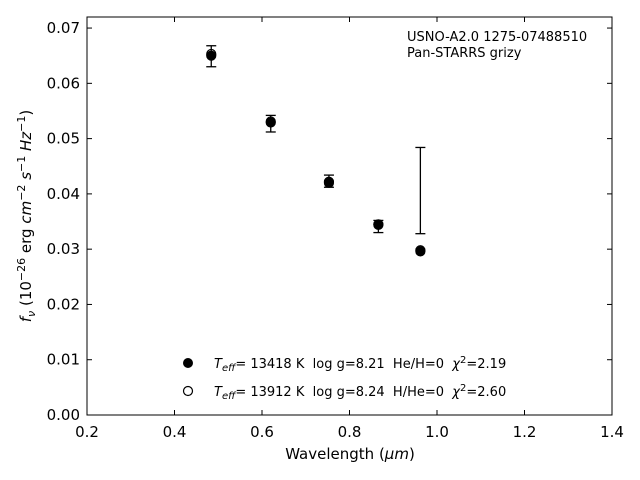 This screenshot has width=640, height=480. What do you see at coordinates (21, 269) in the screenshot?
I see `y-label-exp1: −26` at bounding box center [21, 269].